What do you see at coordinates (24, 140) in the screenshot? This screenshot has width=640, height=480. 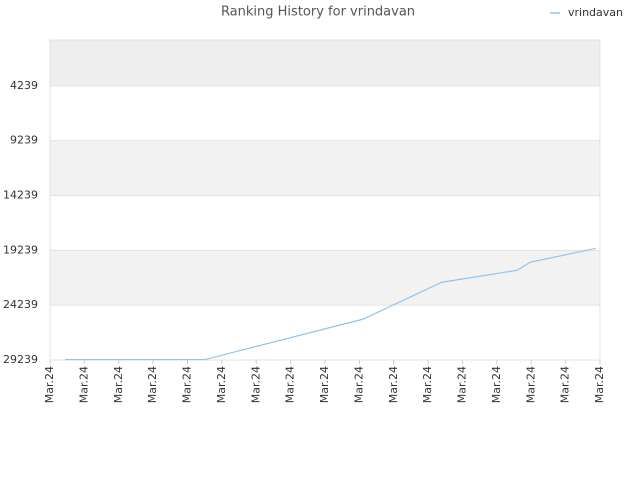 I see `y-tick-label: 9239` at bounding box center [24, 140].